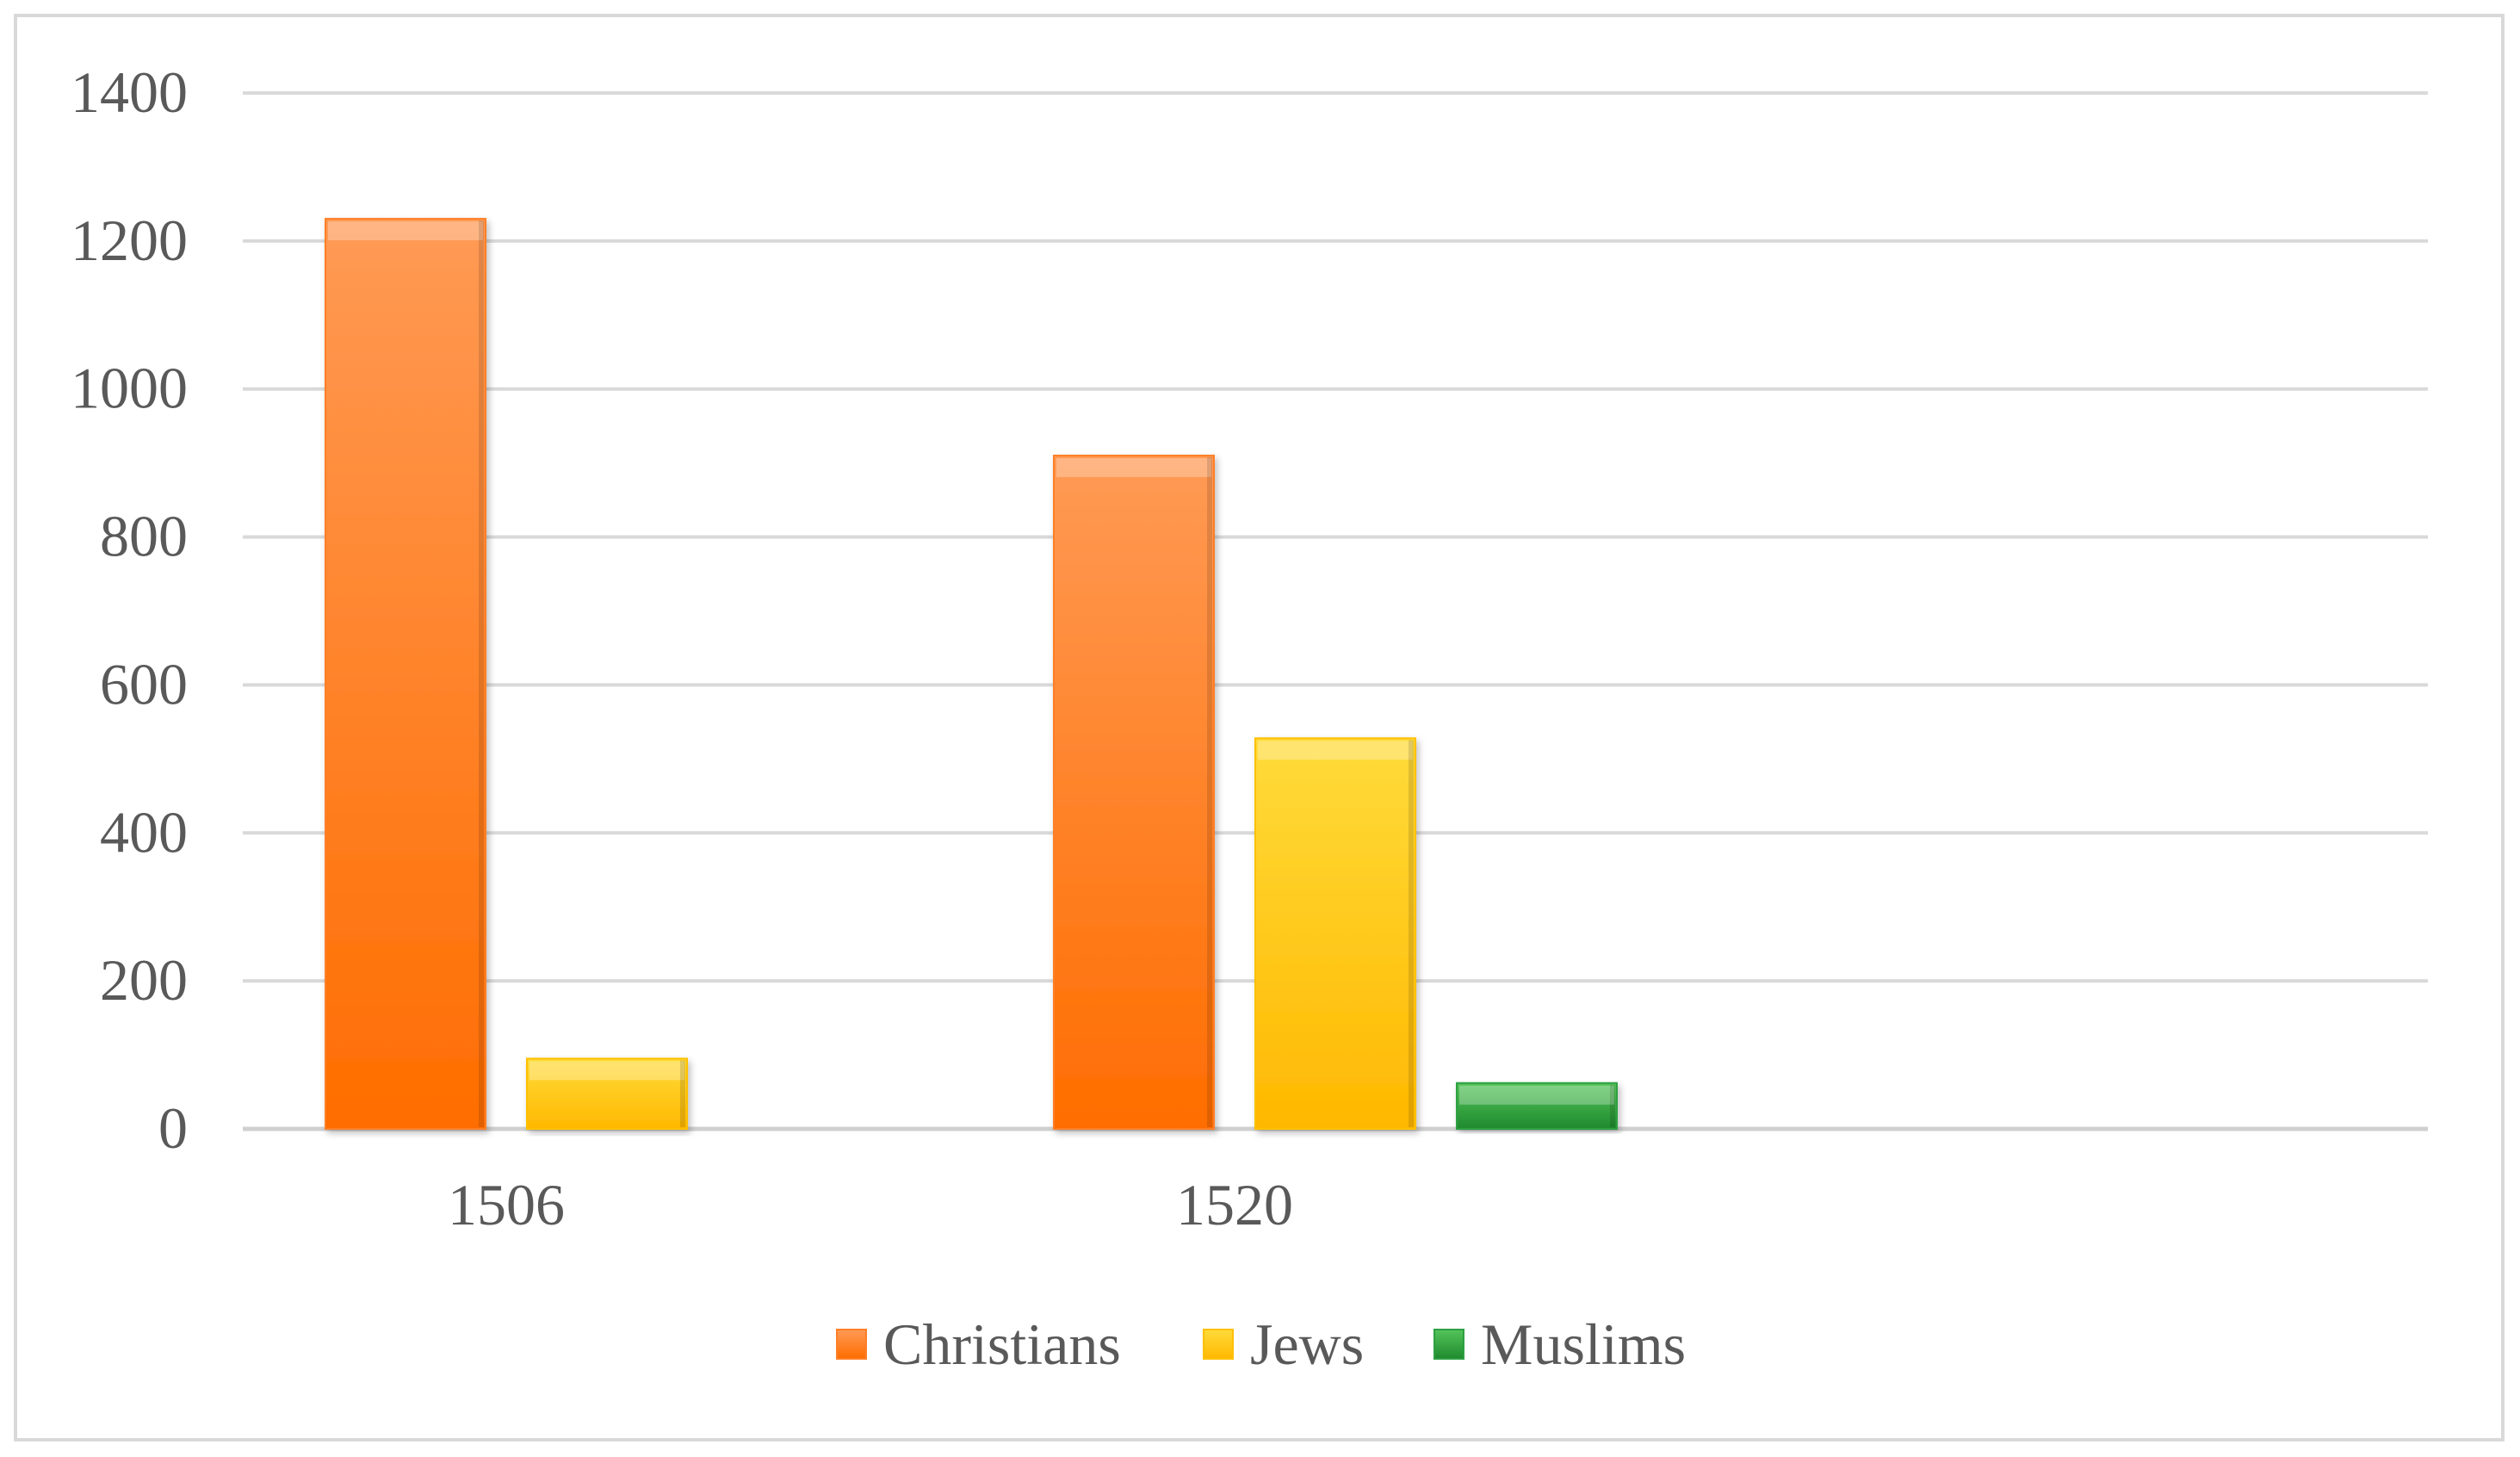 The image size is (2520, 1457). Describe the element at coordinates (1002, 1344) in the screenshot. I see `legend-label: Christians` at that location.